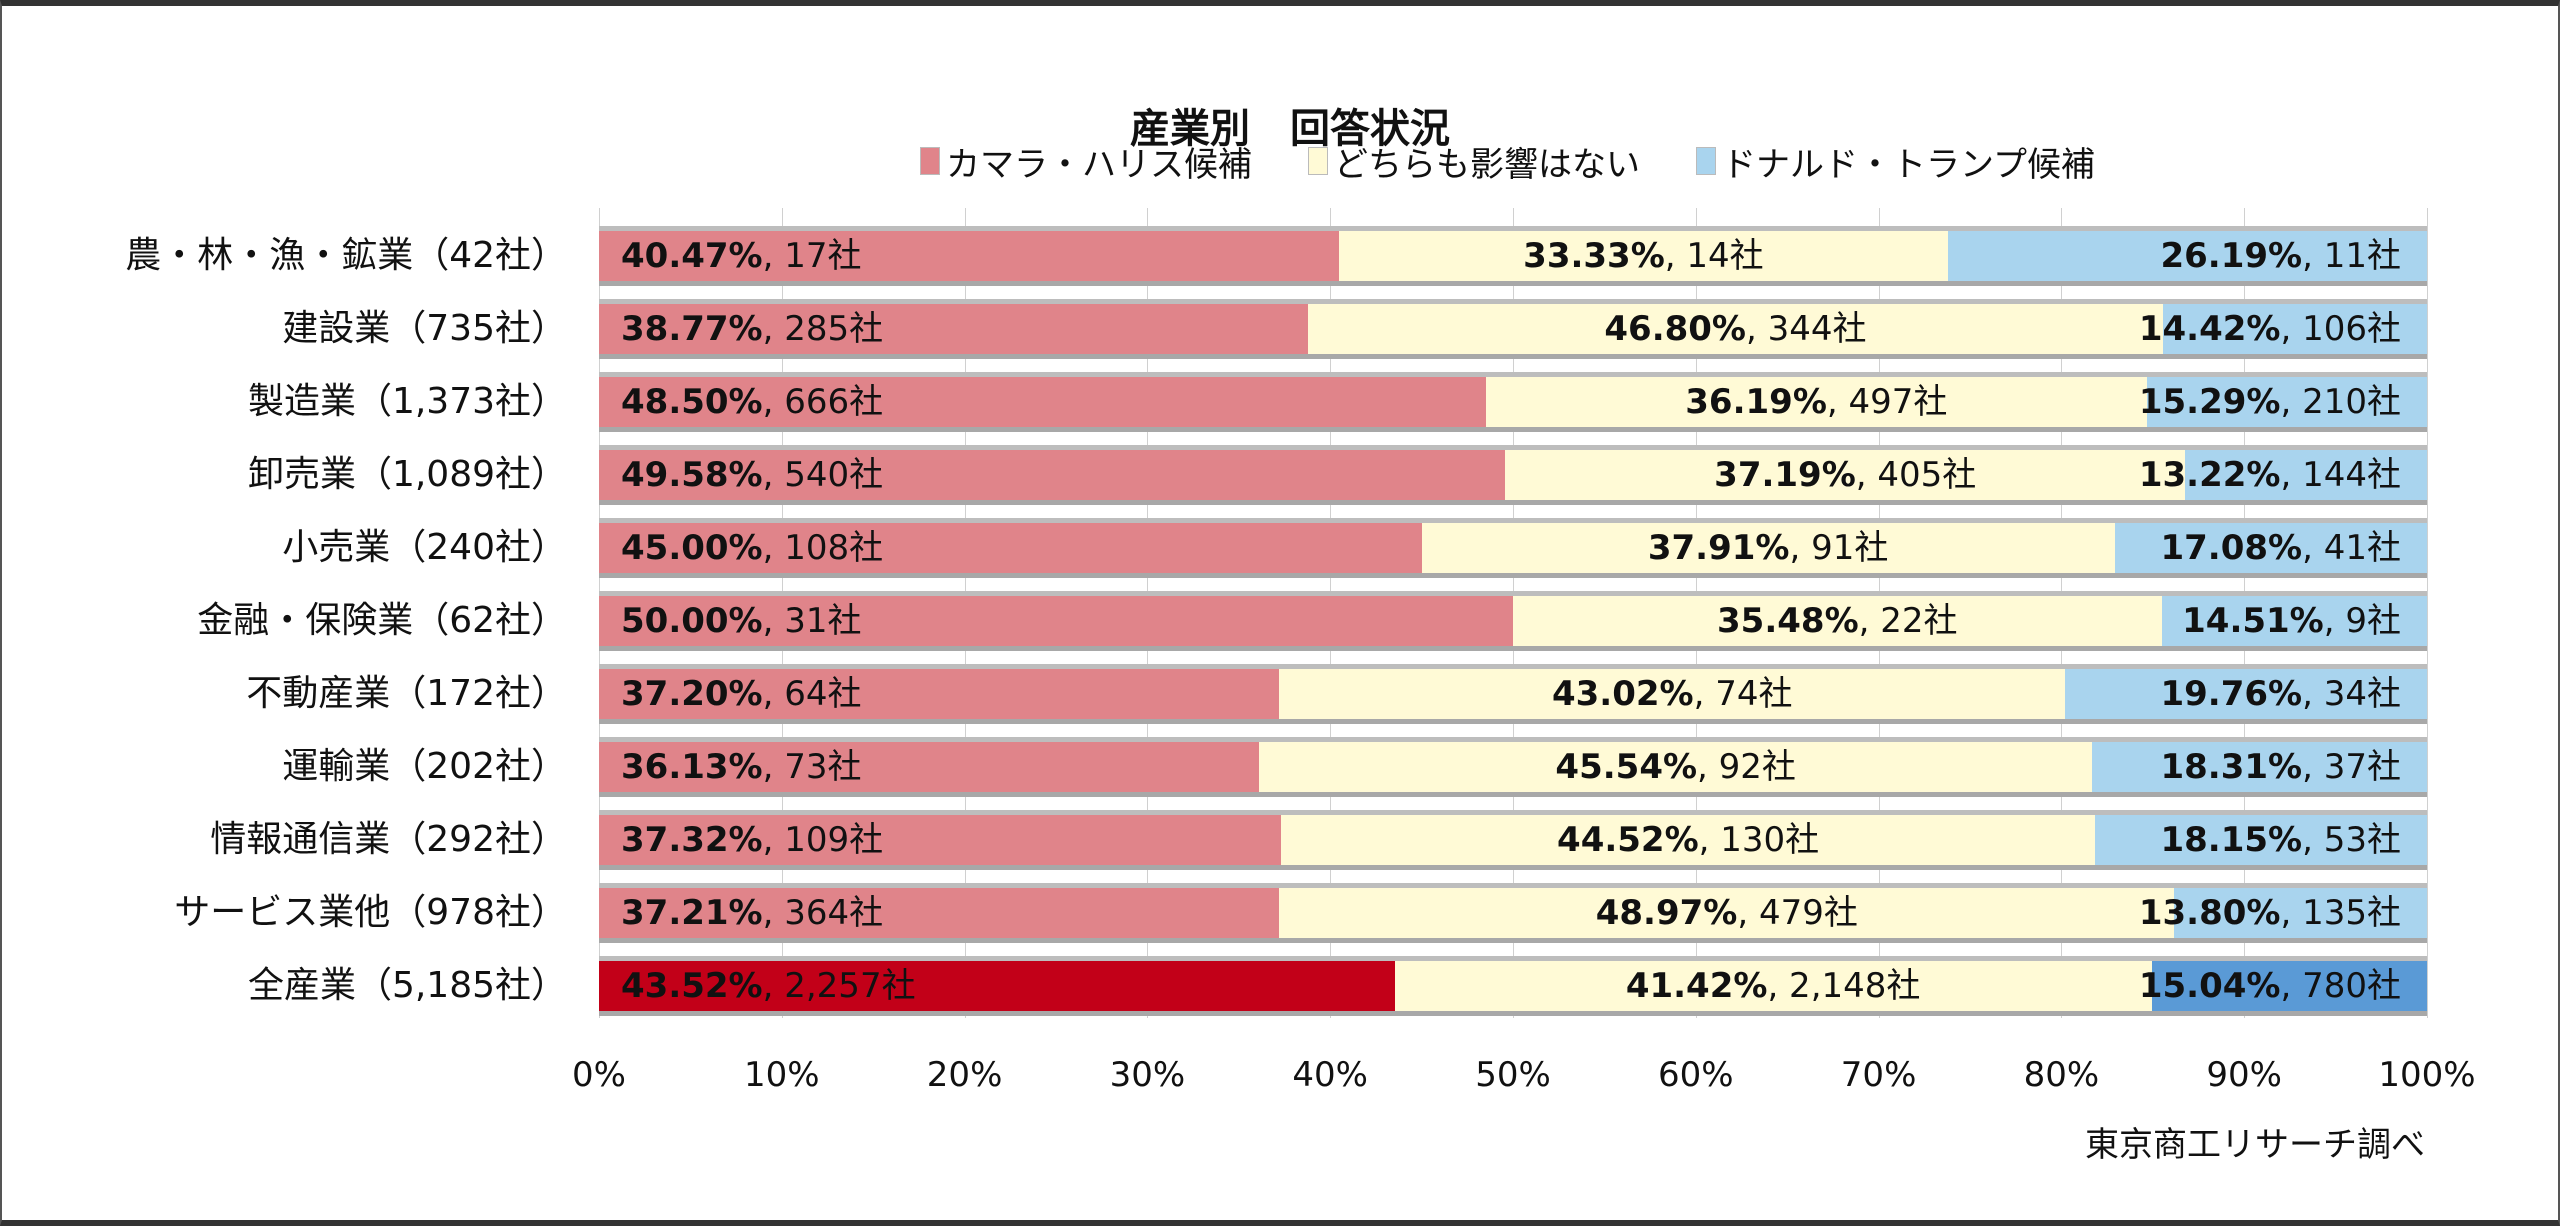 Image resolution: width=2560 pixels, height=1226 pixels. Describe the element at coordinates (1908, 621) in the screenshot. I see `data-label-count: , 22社` at that location.